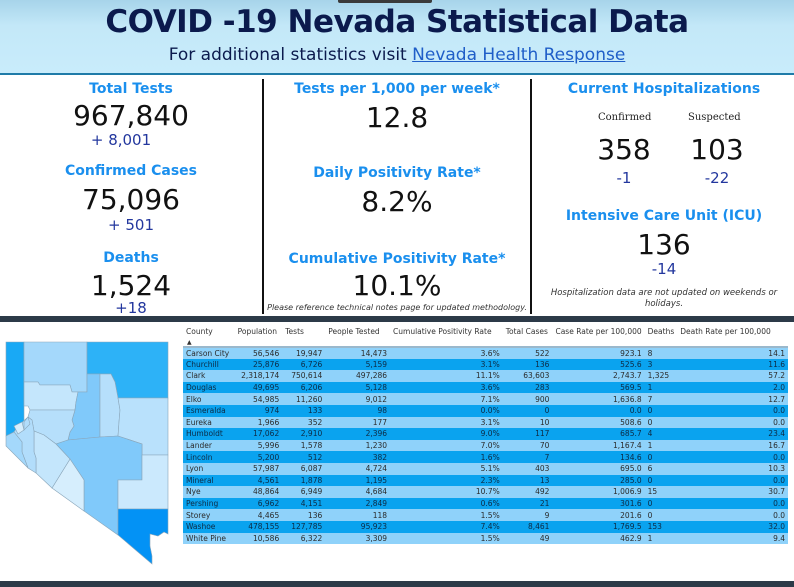 The height and width of the screenshot is (587, 794). What do you see at coordinates (732, 434) in the screenshot?
I see `table-cell: 23.4` at bounding box center [732, 434].